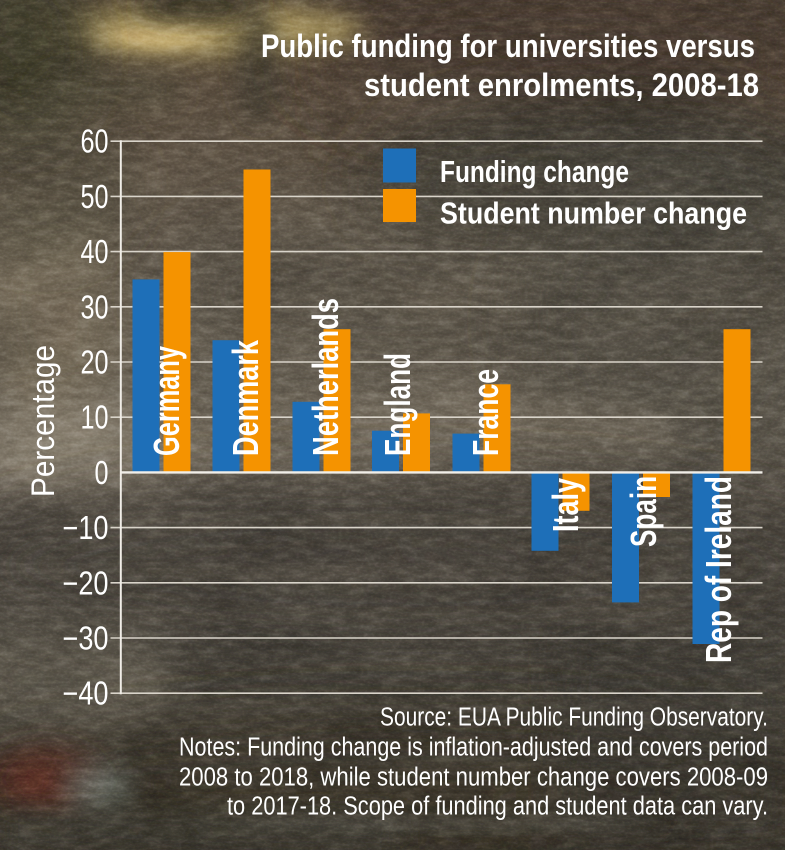 The image size is (785, 850). I want to click on svg-text: Percentage, so click(43, 421).